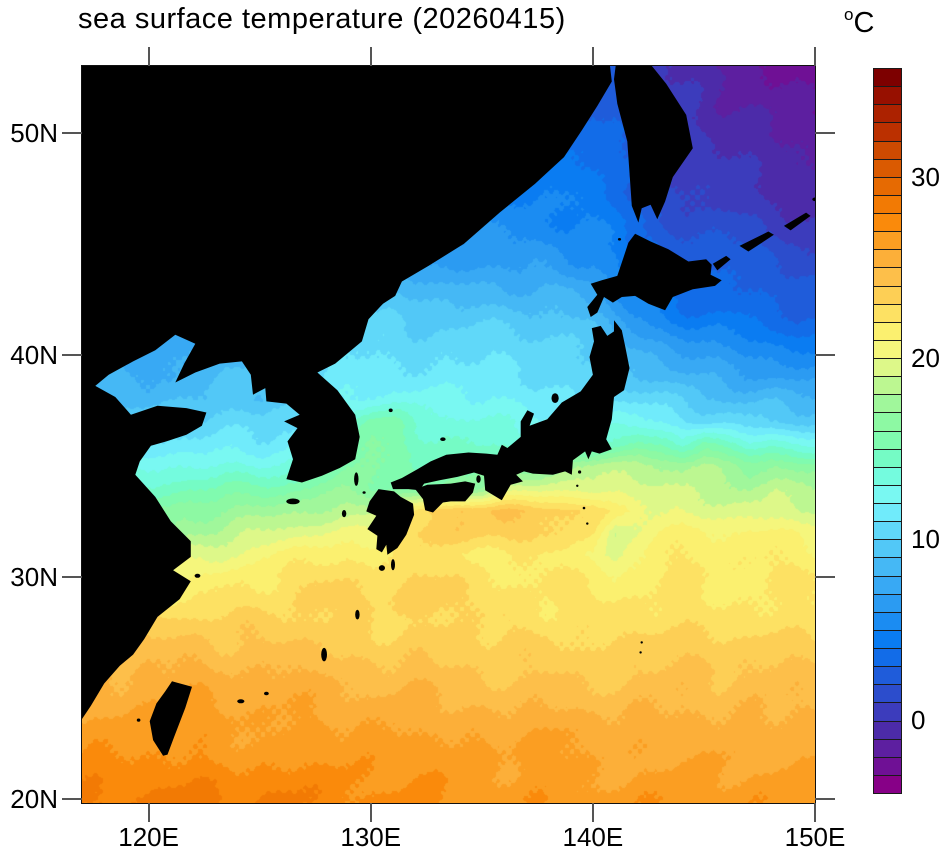 This screenshot has height=858, width=941. Describe the element at coordinates (925, 357) in the screenshot. I see `colorbar-tick-label: 20` at that location.